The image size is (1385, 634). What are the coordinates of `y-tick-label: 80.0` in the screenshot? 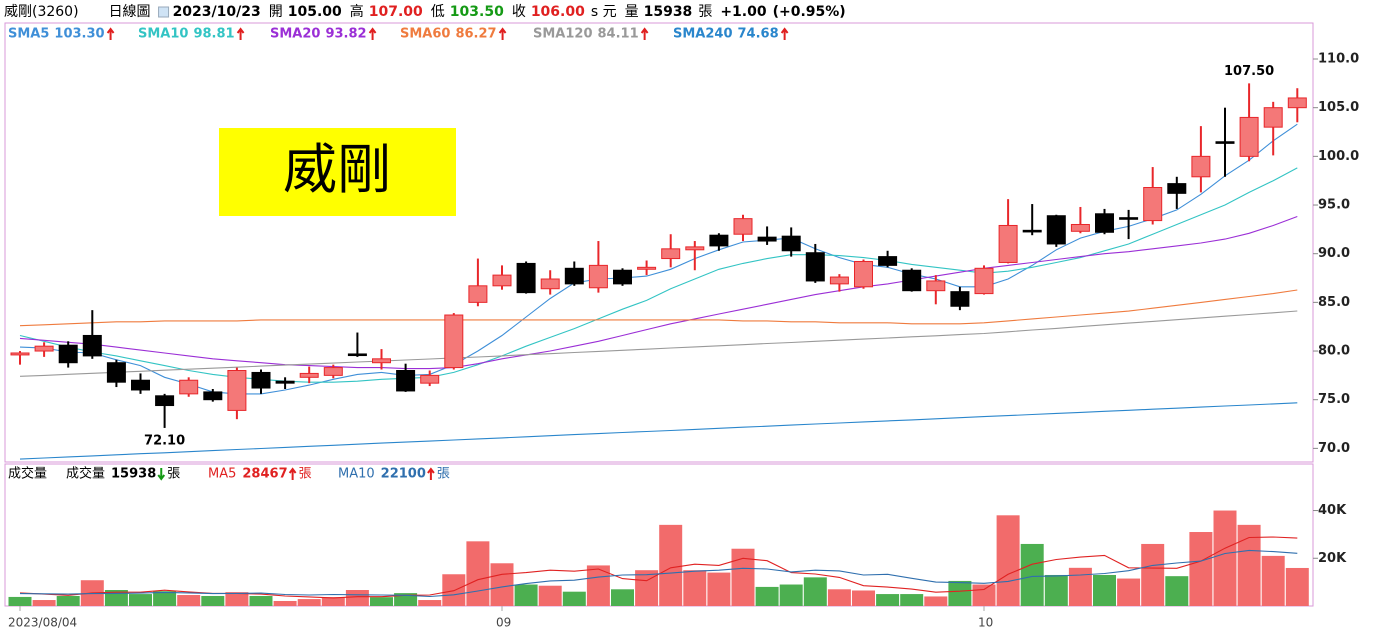 It's located at (1334, 351).